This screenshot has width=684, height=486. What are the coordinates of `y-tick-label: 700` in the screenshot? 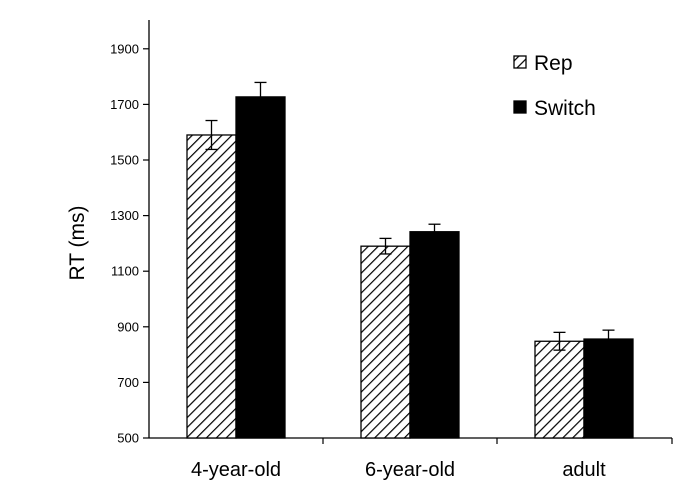 It's located at (128, 382).